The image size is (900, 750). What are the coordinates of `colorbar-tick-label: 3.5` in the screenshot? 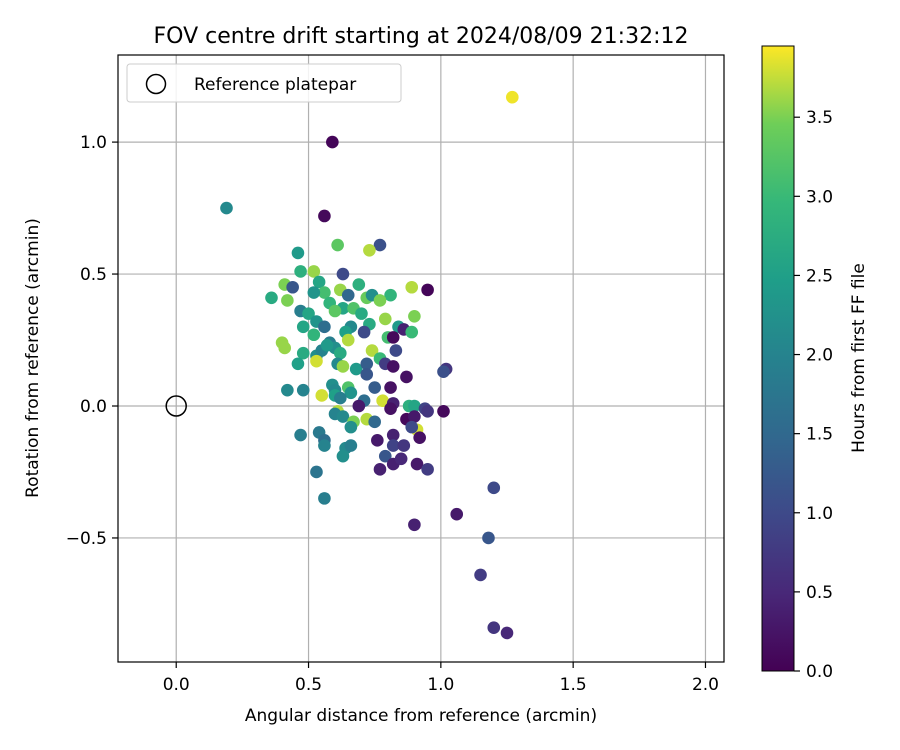 It's located at (819, 118).